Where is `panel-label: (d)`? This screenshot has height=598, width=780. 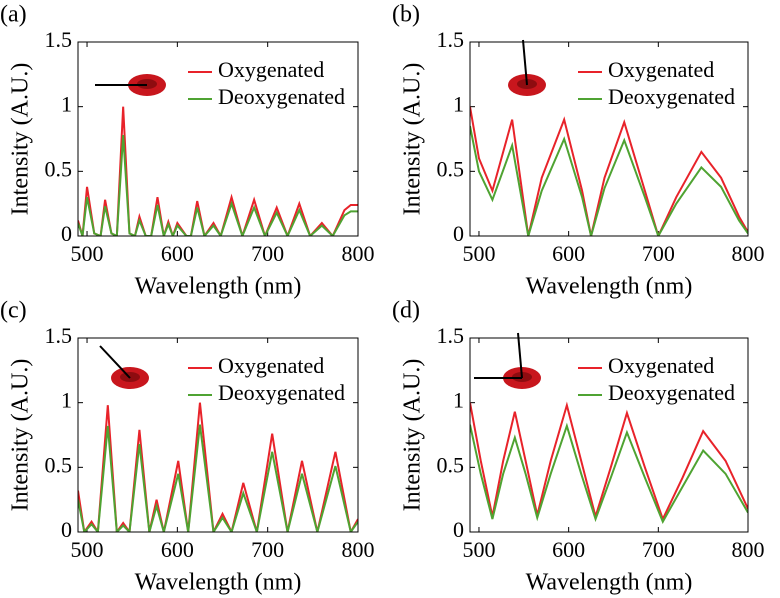 panel-label: (d) is located at coordinates (406, 311).